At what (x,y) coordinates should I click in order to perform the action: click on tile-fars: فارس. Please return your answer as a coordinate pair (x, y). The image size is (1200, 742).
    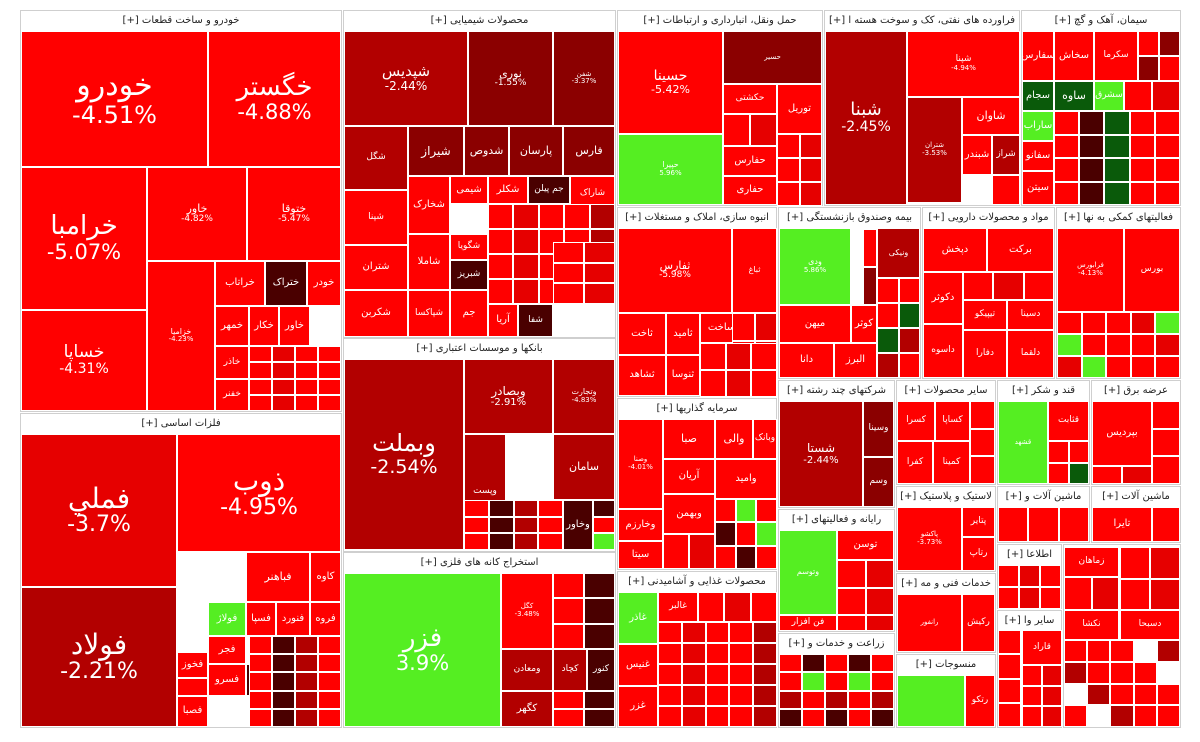
    Looking at the image, I should click on (589, 151).